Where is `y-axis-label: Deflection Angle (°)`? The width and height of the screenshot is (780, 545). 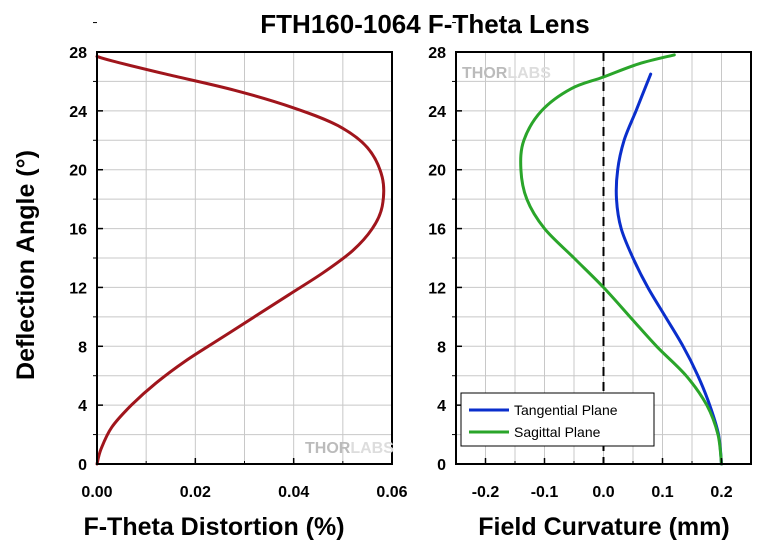
y-axis-label: Deflection Angle (°) is located at coordinates (26, 265).